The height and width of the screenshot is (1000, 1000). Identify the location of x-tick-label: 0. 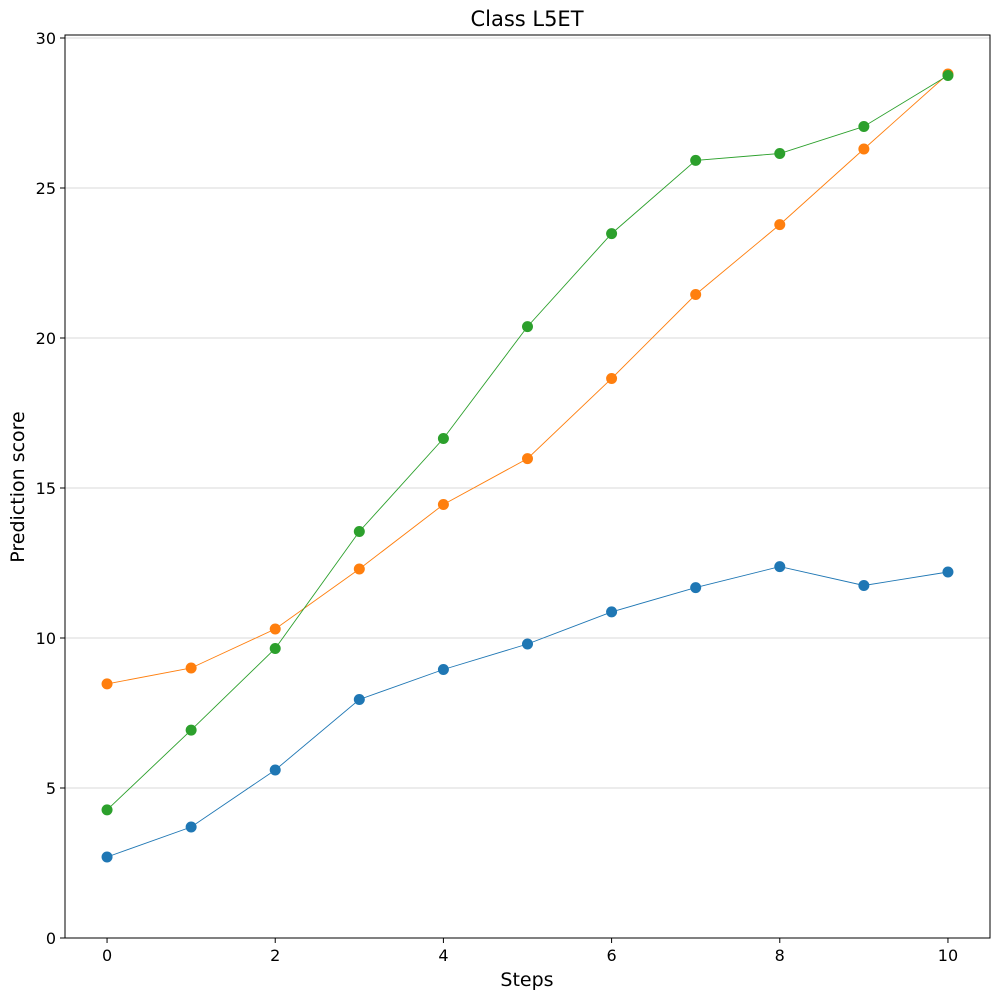
(107, 955).